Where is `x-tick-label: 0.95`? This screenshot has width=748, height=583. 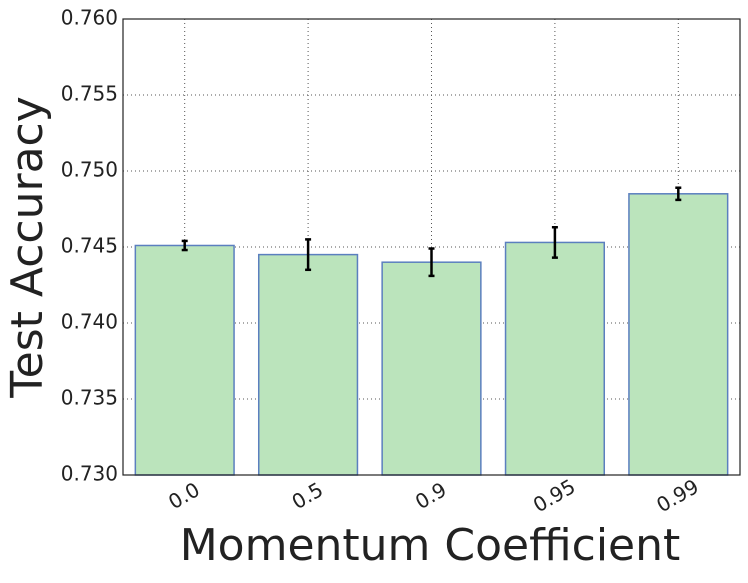
x-tick-label: 0.95 is located at coordinates (554, 495).